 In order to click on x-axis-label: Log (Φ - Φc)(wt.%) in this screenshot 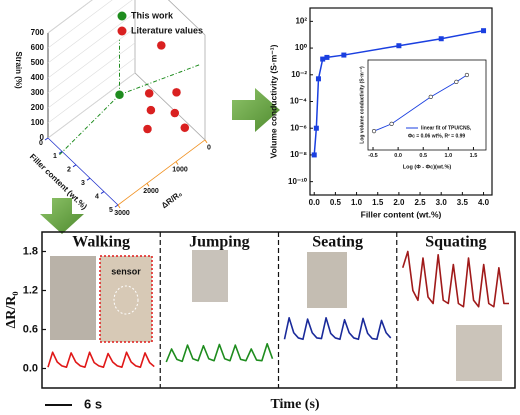, I will do `click(427, 167)`.